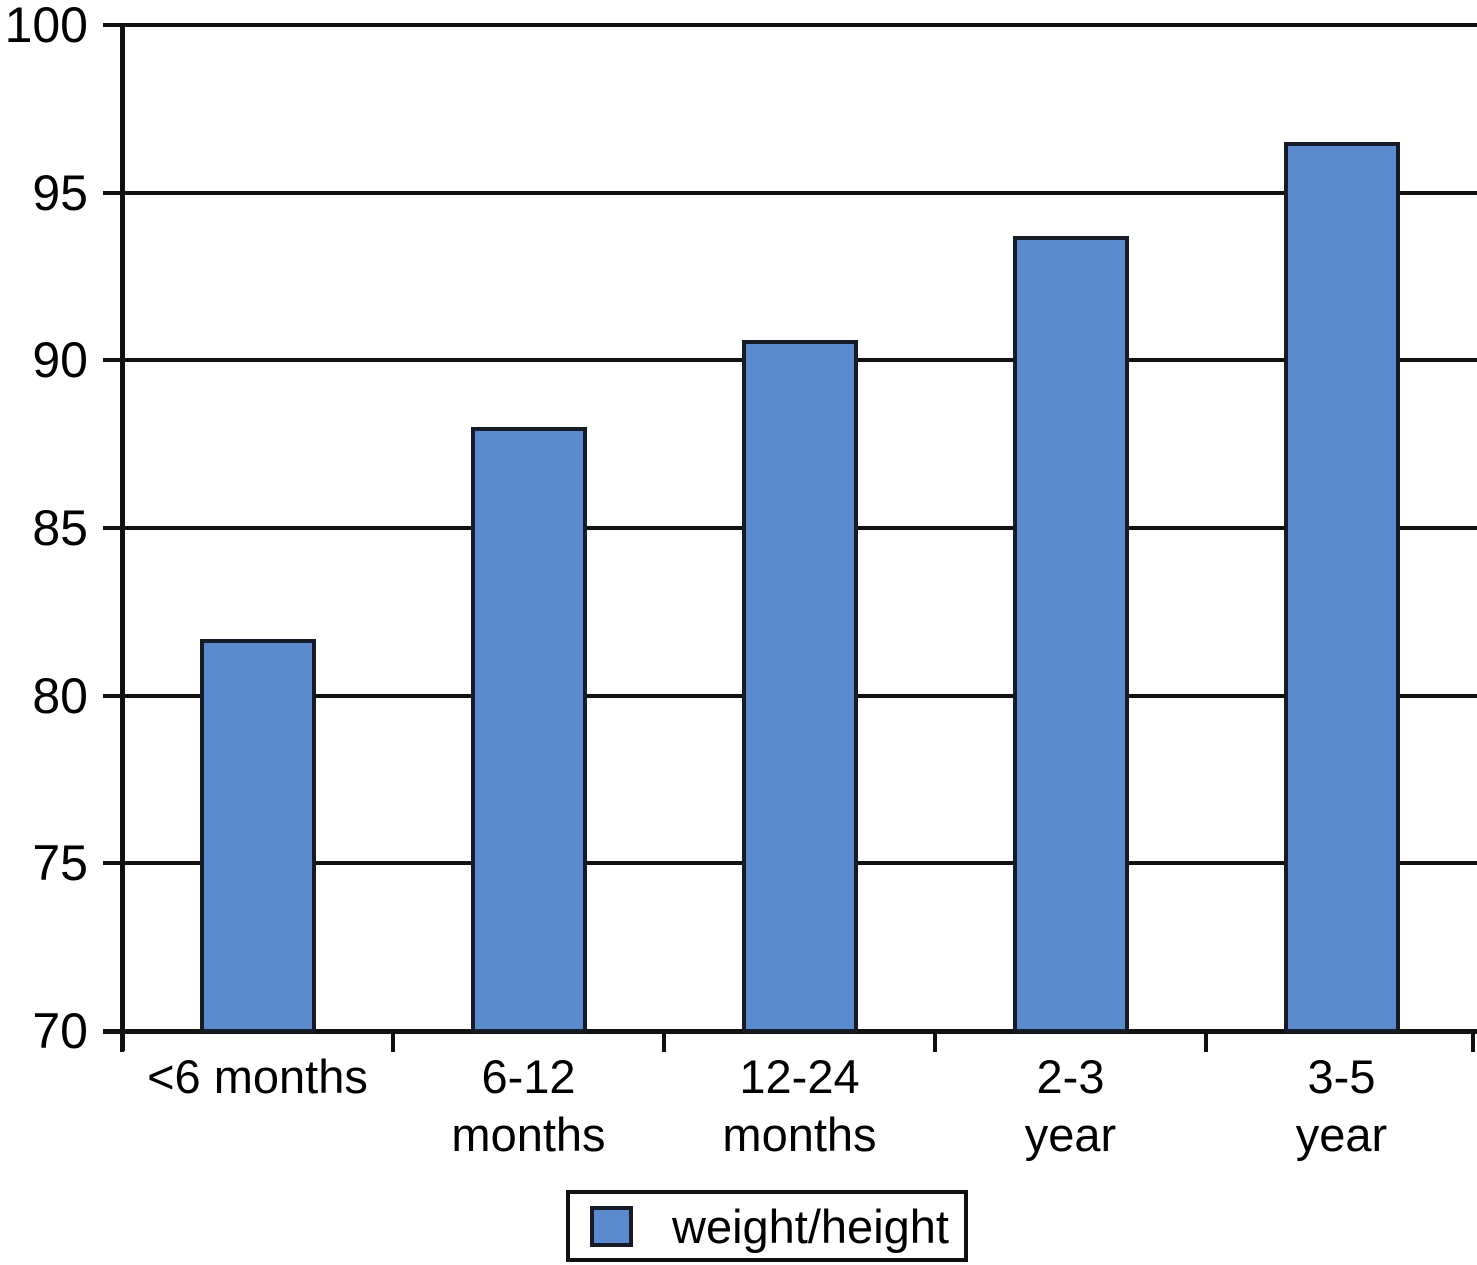 The height and width of the screenshot is (1265, 1477). What do you see at coordinates (611, 1226) in the screenshot?
I see `legend-swatch` at bounding box center [611, 1226].